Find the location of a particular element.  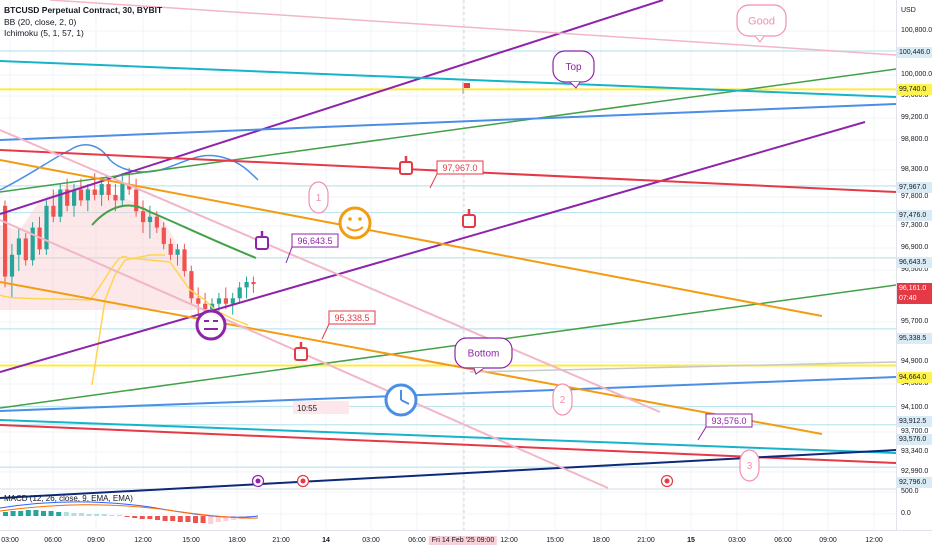

smiley-eye-left is located at coordinates (350, 219).